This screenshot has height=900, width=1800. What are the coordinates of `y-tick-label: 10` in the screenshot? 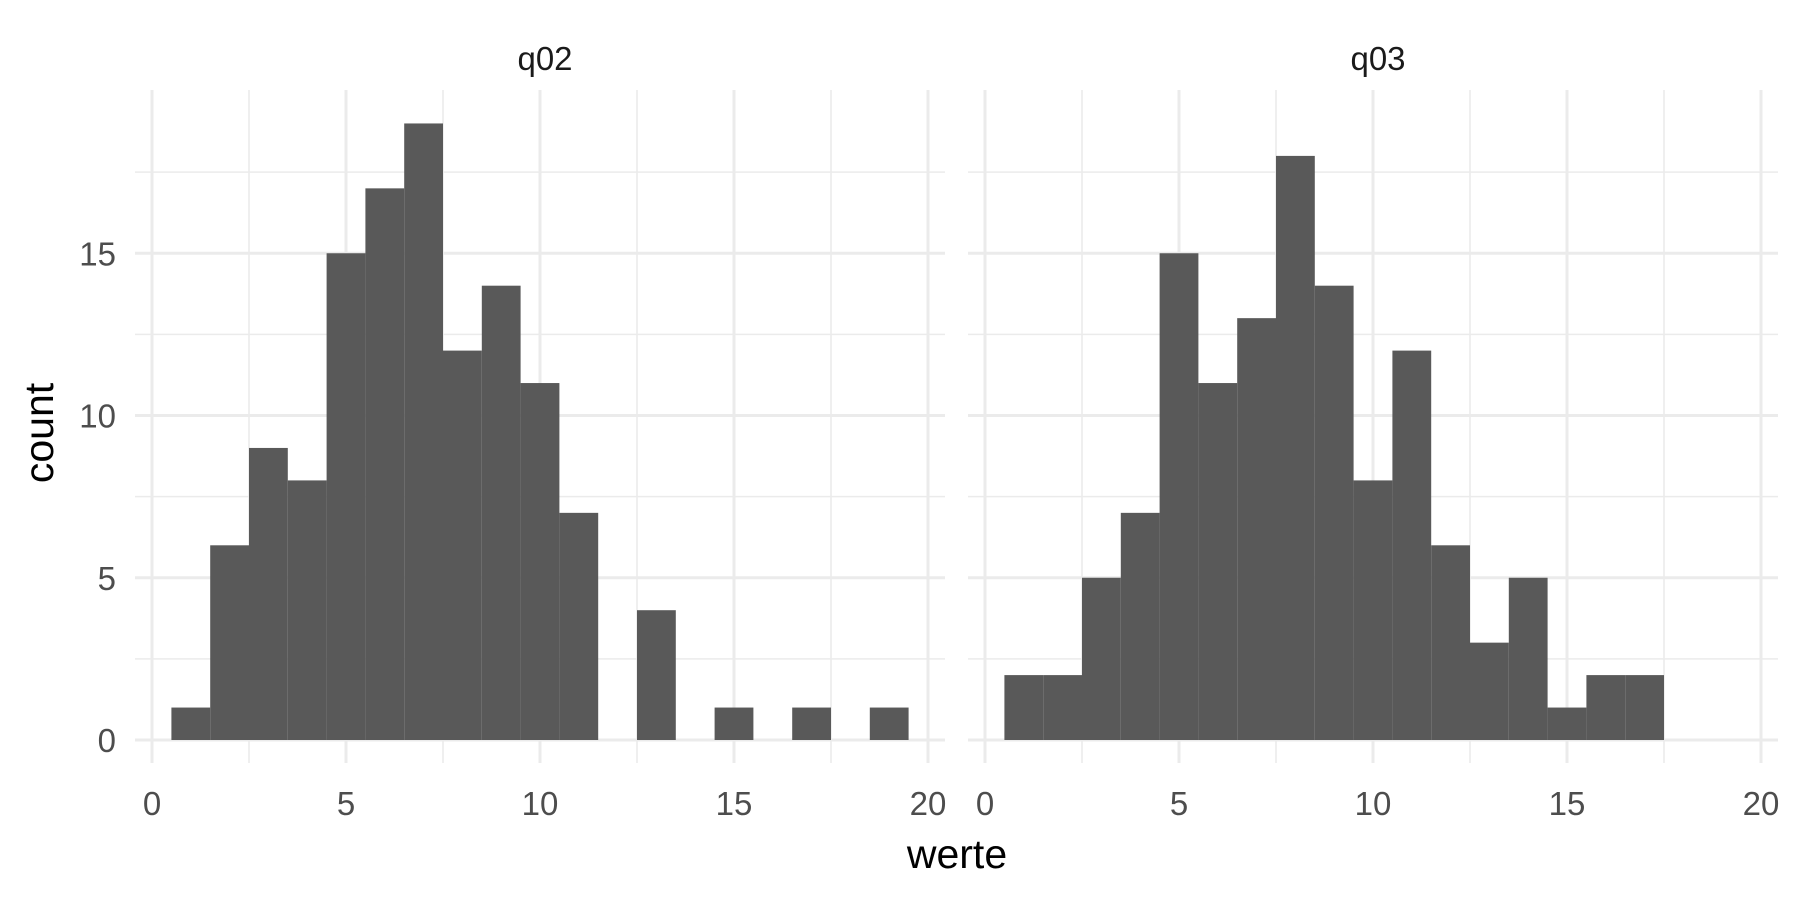 It's located at (97, 416).